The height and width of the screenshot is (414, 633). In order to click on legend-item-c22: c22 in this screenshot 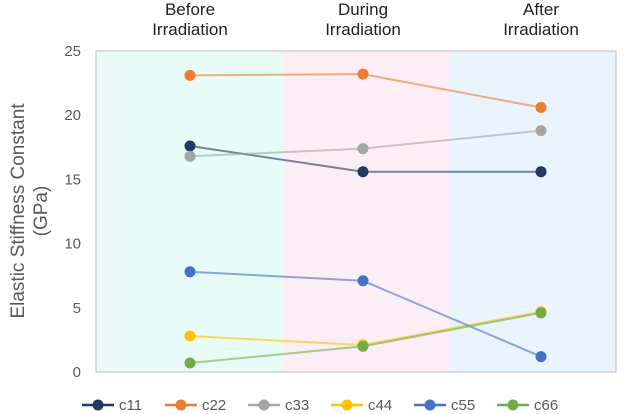, I will do `click(195, 405)`.